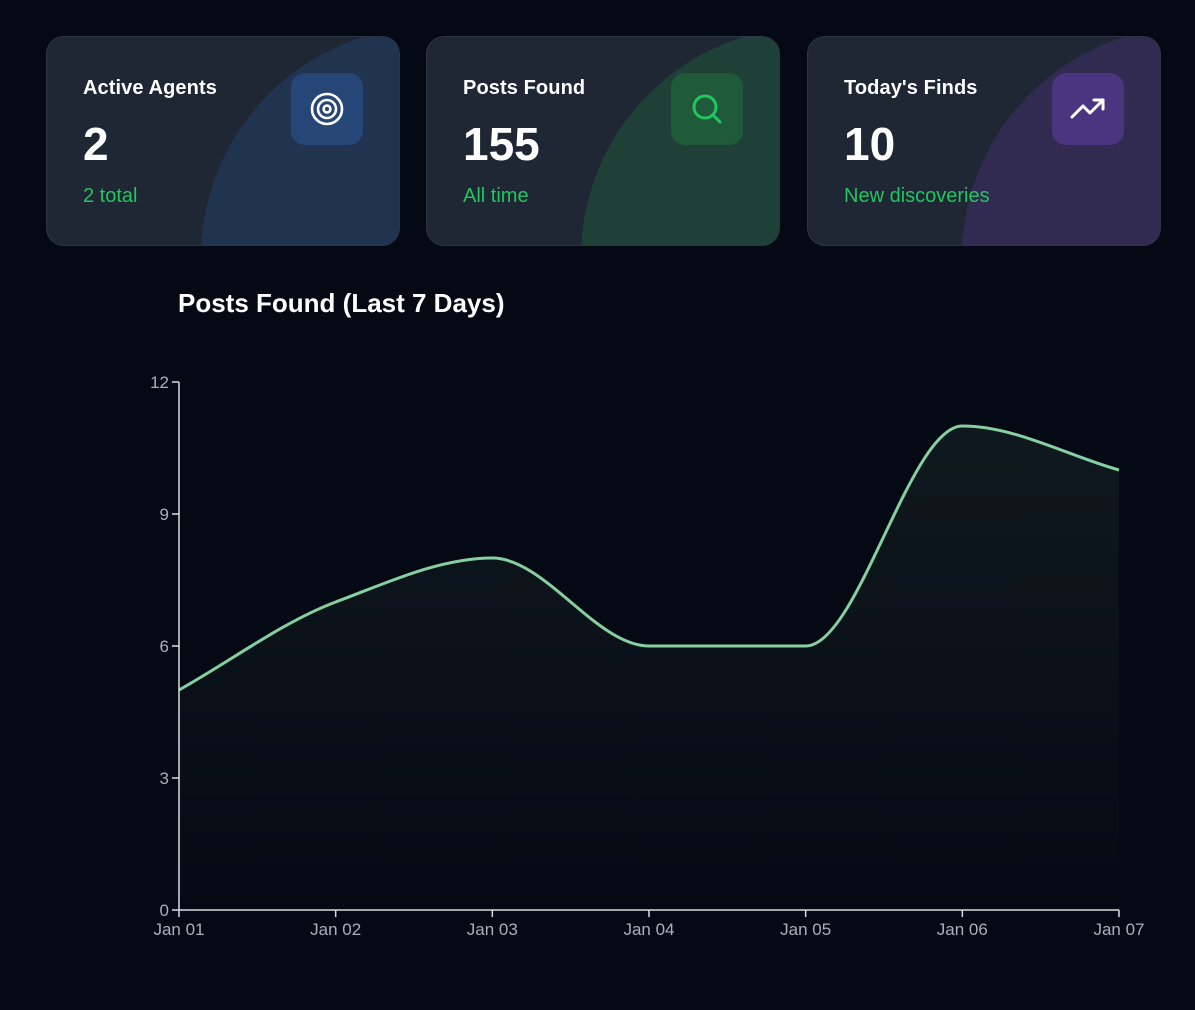 The height and width of the screenshot is (1010, 1195). I want to click on x-tick-label: Jan 07, so click(1118, 929).